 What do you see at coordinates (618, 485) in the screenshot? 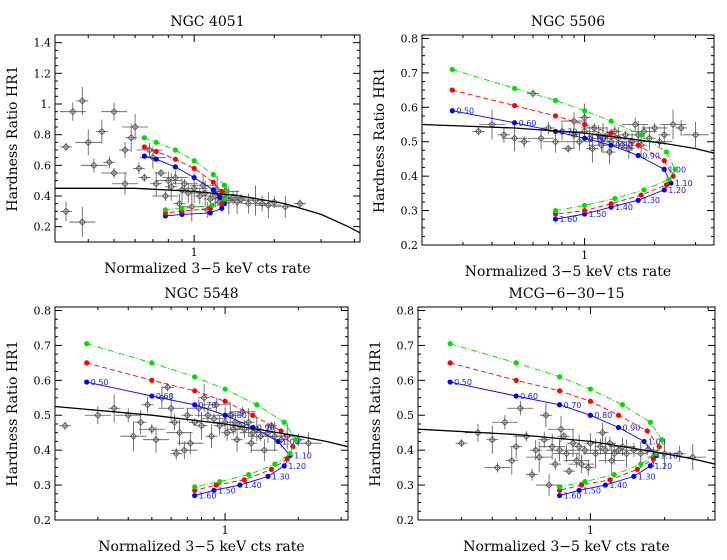
I see `model-point-label: 1.40` at bounding box center [618, 485].